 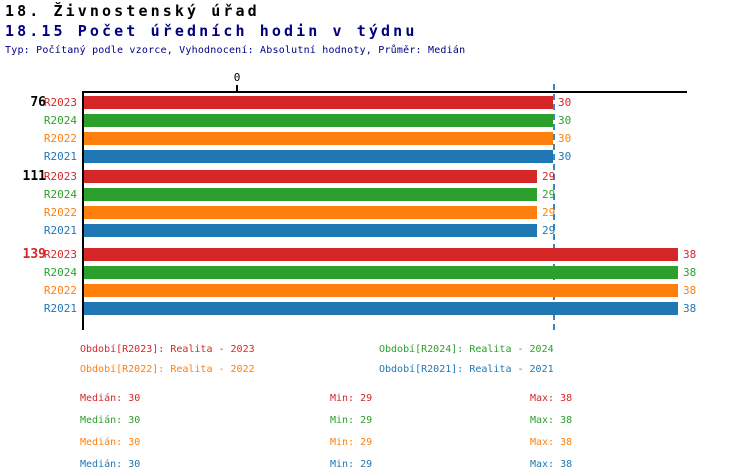 What do you see at coordinates (34, 254) in the screenshot?
I see `group-label: 139` at bounding box center [34, 254].